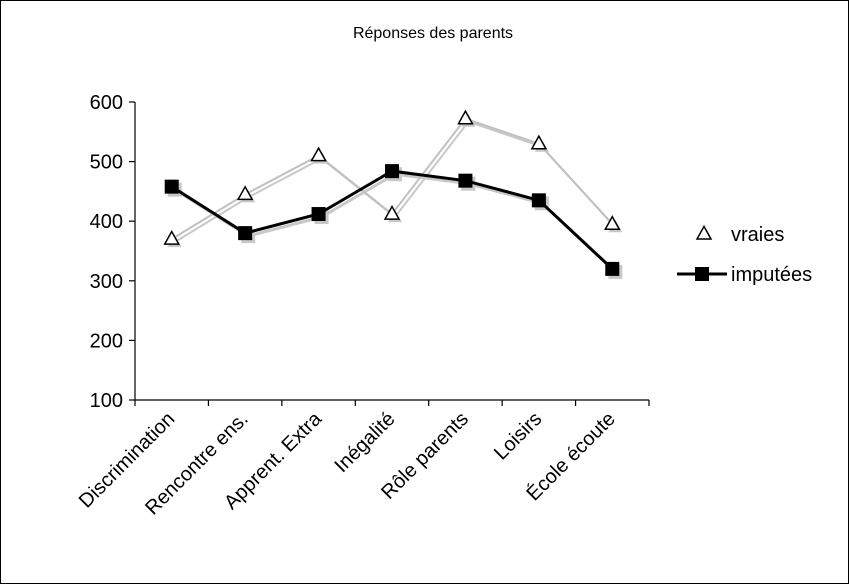 The height and width of the screenshot is (584, 849). I want to click on point-vraies-loisirs, so click(539, 142).